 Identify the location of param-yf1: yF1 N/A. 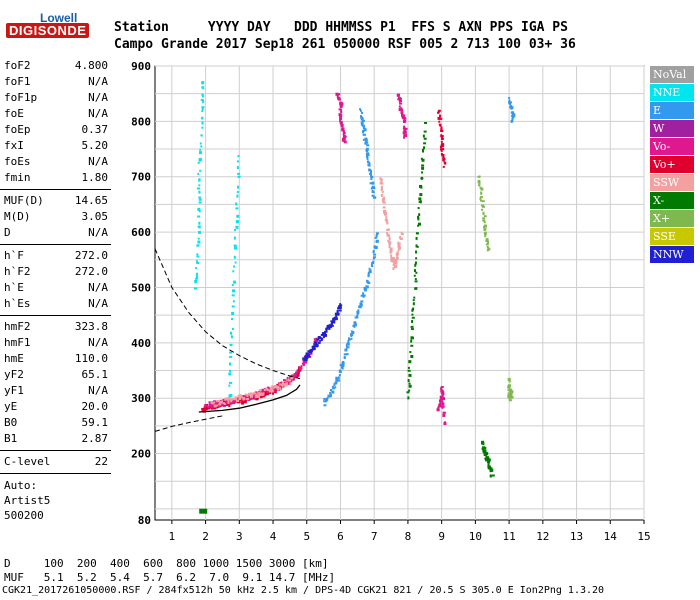
(56, 391).